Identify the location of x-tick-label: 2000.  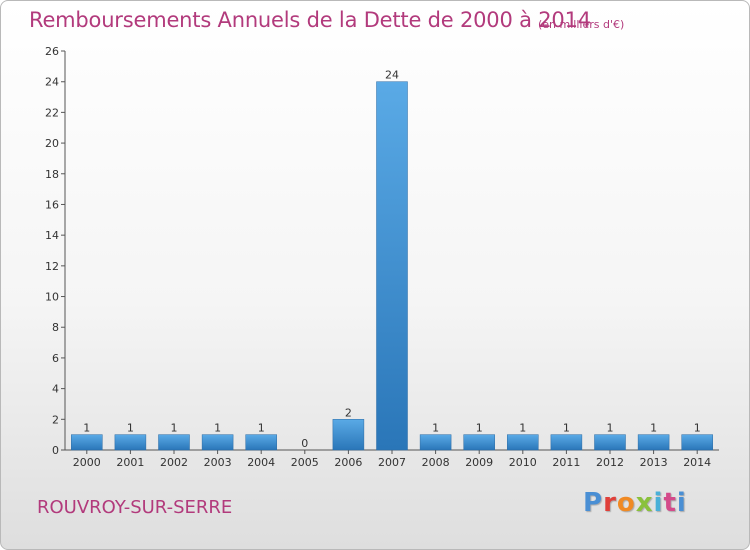
(87, 462).